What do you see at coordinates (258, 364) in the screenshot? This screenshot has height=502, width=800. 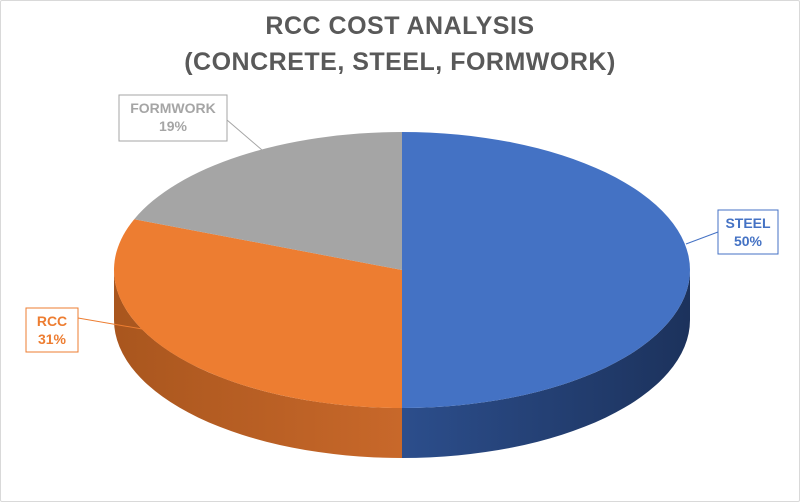 I see `pie-side-rcc` at bounding box center [258, 364].